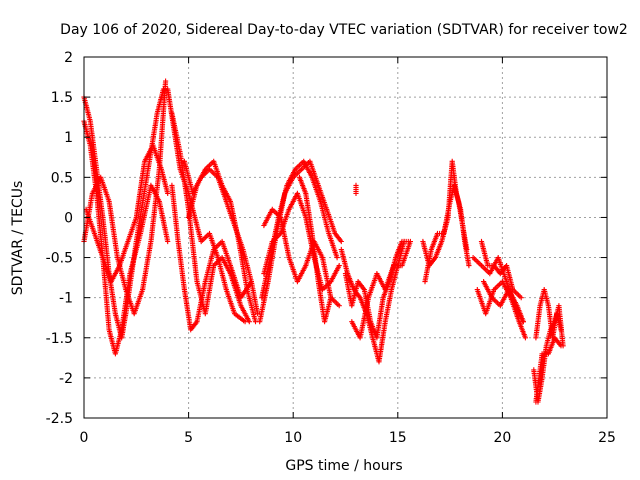 This screenshot has height=480, width=640. What do you see at coordinates (293, 438) in the screenshot?
I see `x-tick-label: 10` at bounding box center [293, 438].